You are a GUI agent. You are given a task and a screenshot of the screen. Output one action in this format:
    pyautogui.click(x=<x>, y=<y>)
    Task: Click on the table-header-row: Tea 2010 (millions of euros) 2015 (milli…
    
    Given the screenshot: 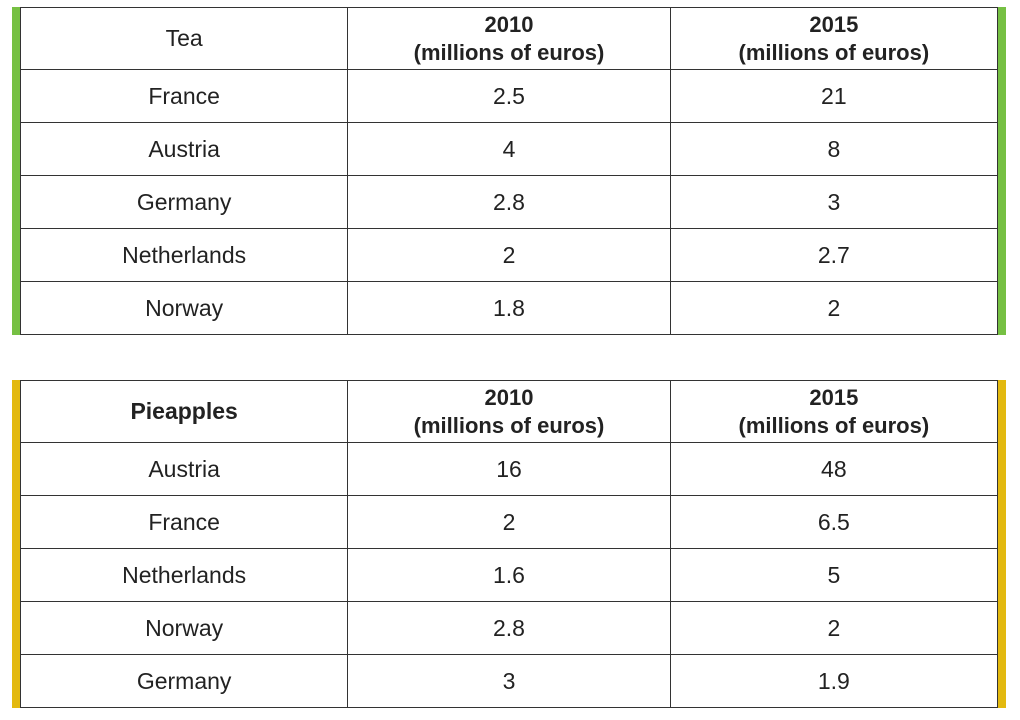 What is the action you would take?
    pyautogui.click(x=509, y=38)
    